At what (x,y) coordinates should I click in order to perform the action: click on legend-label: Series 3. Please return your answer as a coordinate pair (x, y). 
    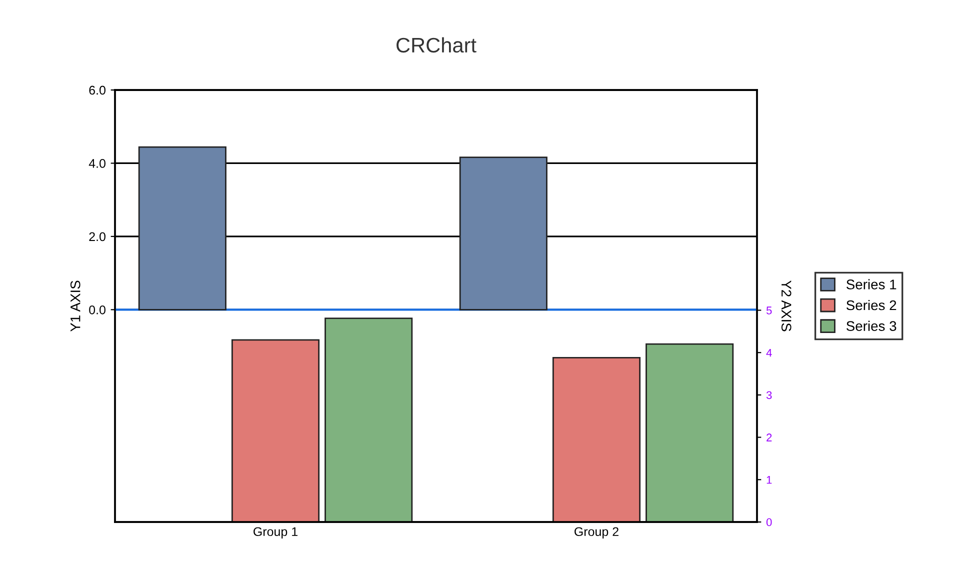
    Looking at the image, I should click on (871, 325).